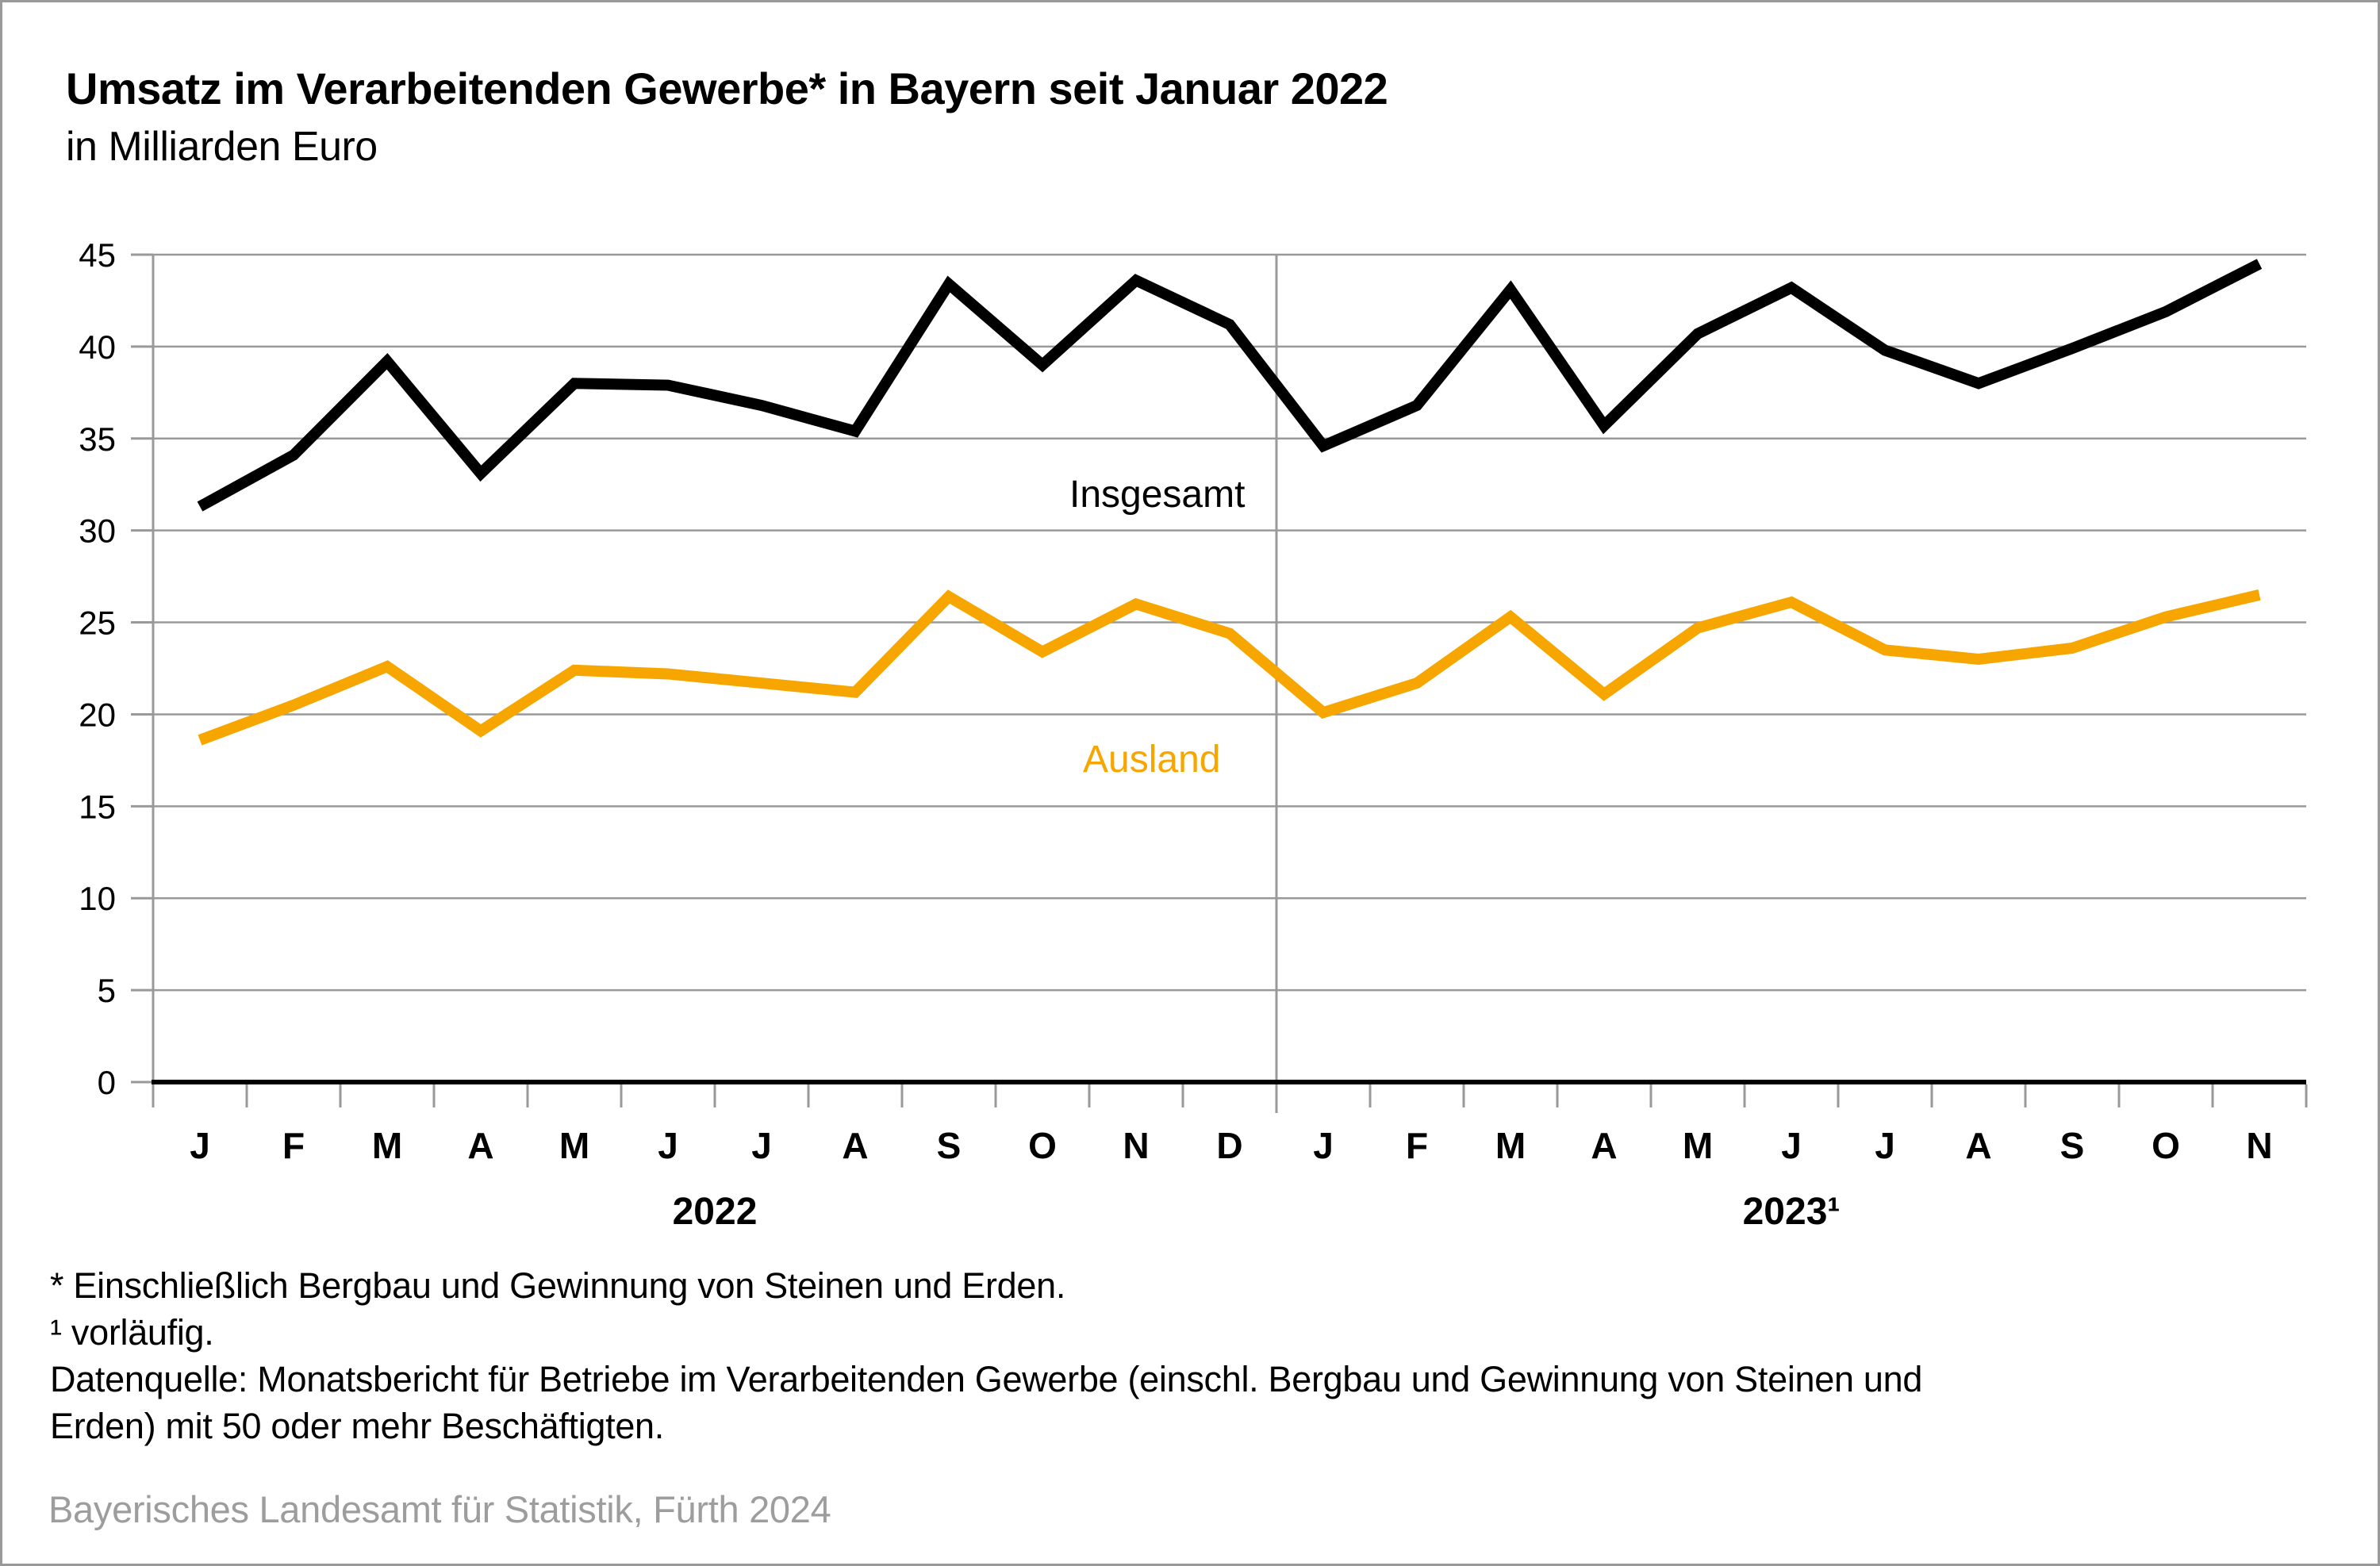 The height and width of the screenshot is (1566, 2380). What do you see at coordinates (1230, 385) in the screenshot?
I see `series-insgesamt-line` at bounding box center [1230, 385].